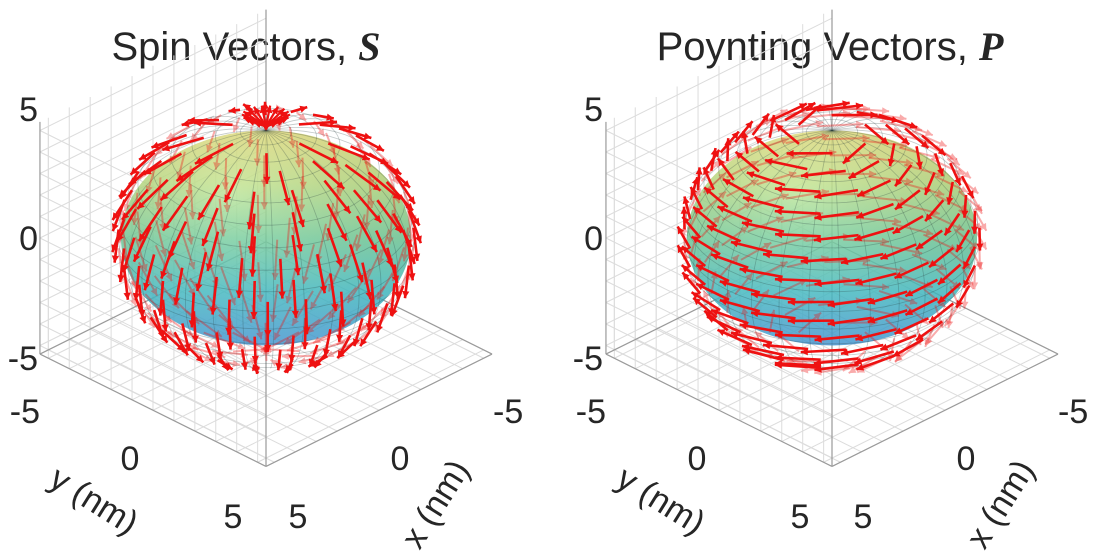 Image resolution: width=1106 pixels, height=557 pixels. What do you see at coordinates (299, 109) in the screenshot?
I see `vector-arrow` at bounding box center [299, 109].